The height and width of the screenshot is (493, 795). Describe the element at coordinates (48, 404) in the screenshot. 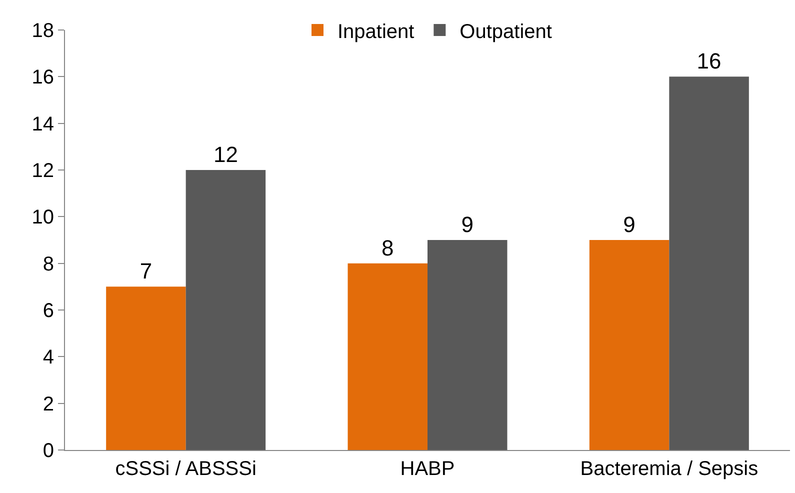

I see `y-tick-label: 2` at that location.